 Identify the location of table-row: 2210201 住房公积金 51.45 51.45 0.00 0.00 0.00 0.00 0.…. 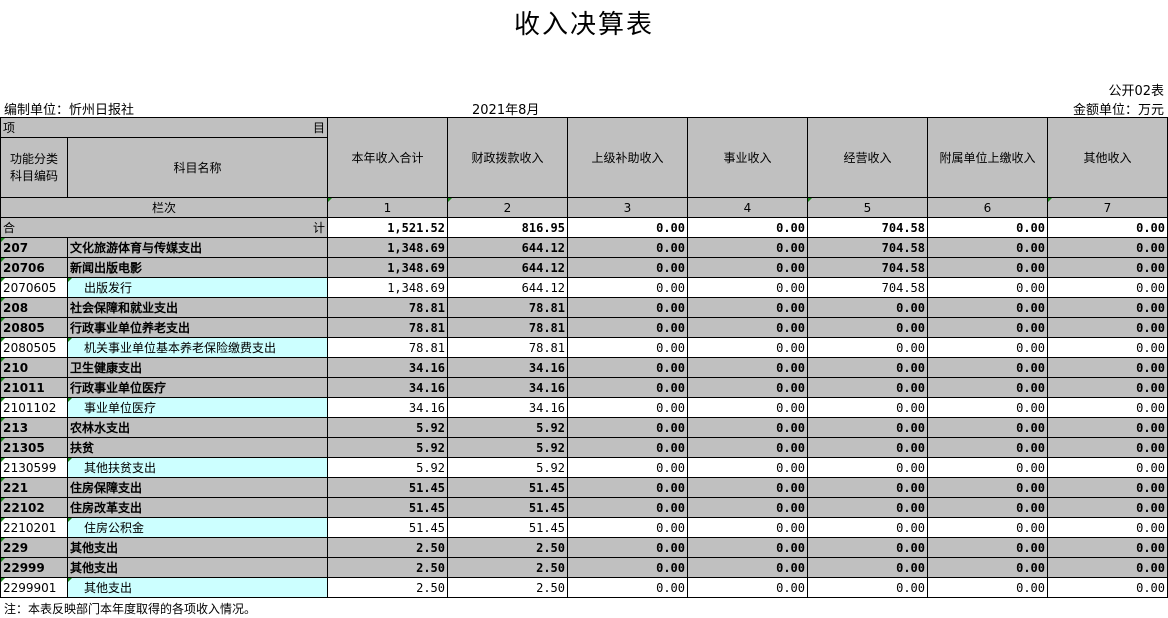
(584, 527).